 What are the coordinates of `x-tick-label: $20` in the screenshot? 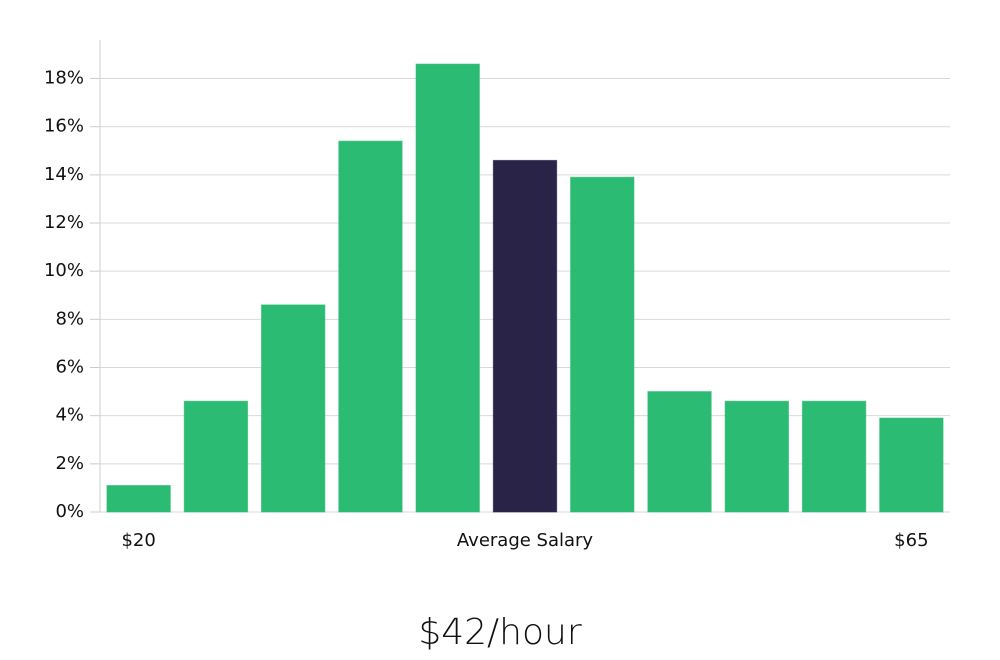 It's located at (138, 540).